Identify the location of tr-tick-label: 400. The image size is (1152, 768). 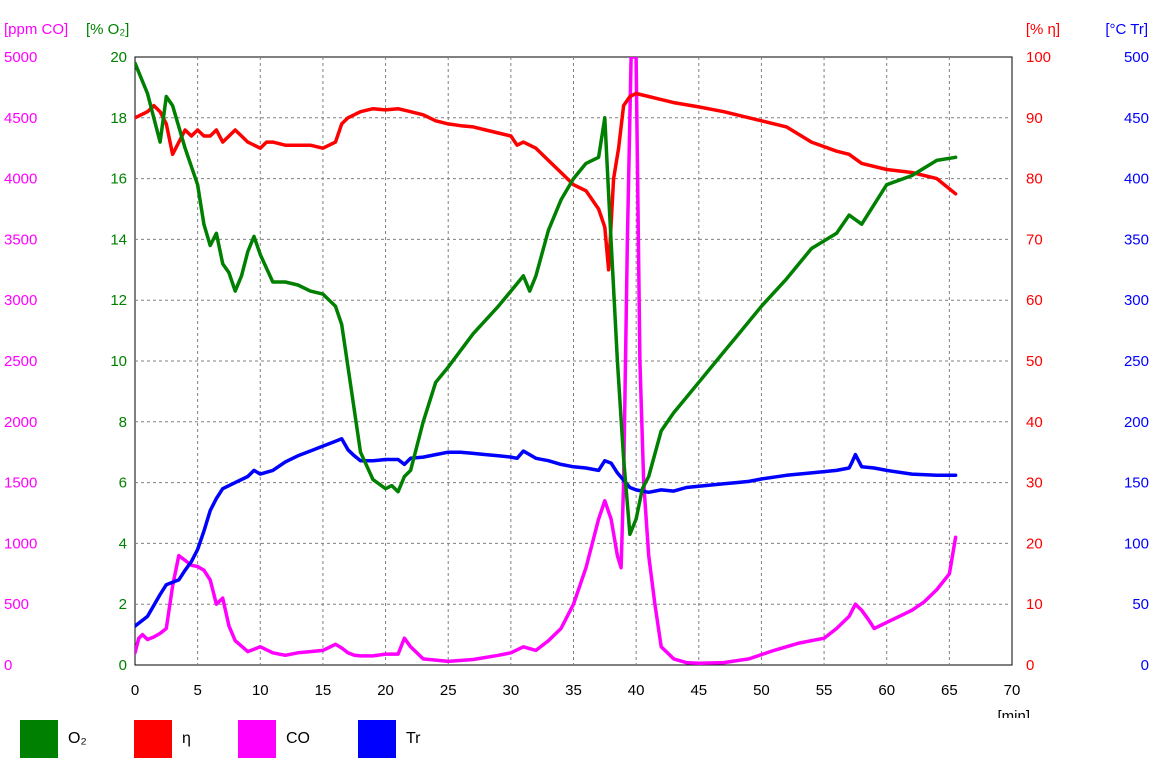
(1136, 179).